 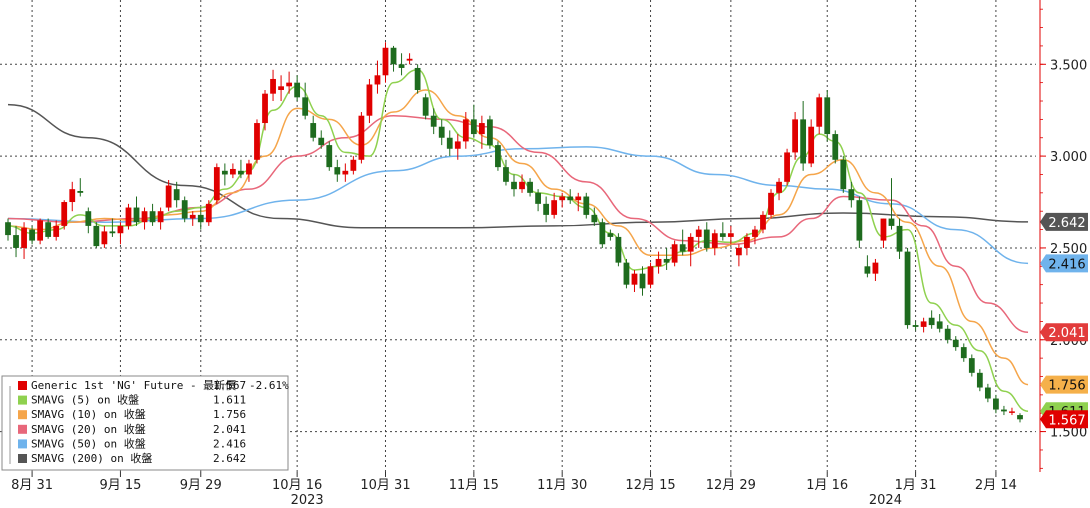 I want to click on price-badge-label: 2.416, so click(x=1066, y=264).